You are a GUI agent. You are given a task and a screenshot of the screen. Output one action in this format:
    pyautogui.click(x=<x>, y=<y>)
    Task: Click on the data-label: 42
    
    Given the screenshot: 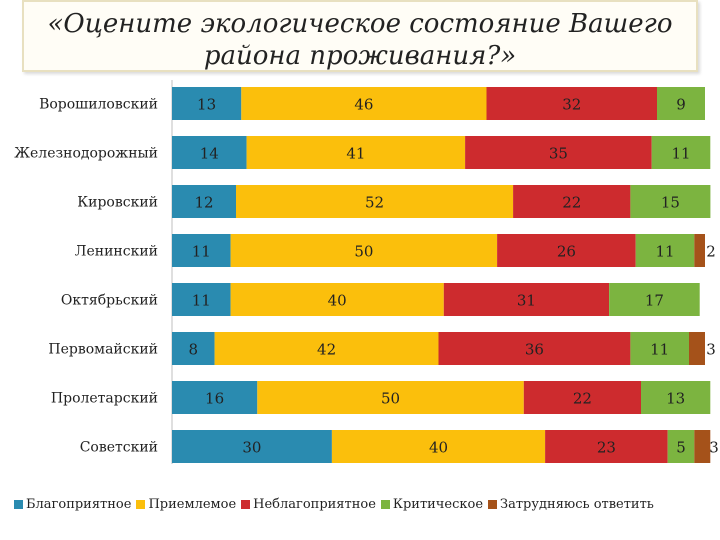 What is the action you would take?
    pyautogui.click(x=326, y=350)
    